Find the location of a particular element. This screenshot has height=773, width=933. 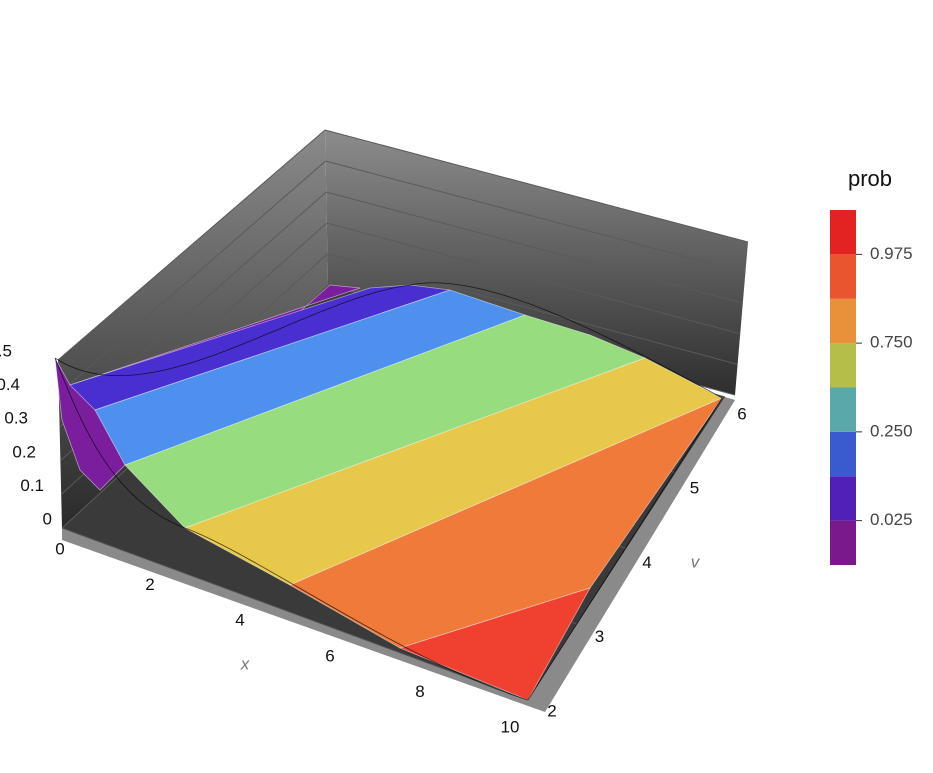

y-axis-title: v is located at coordinates (696, 561).